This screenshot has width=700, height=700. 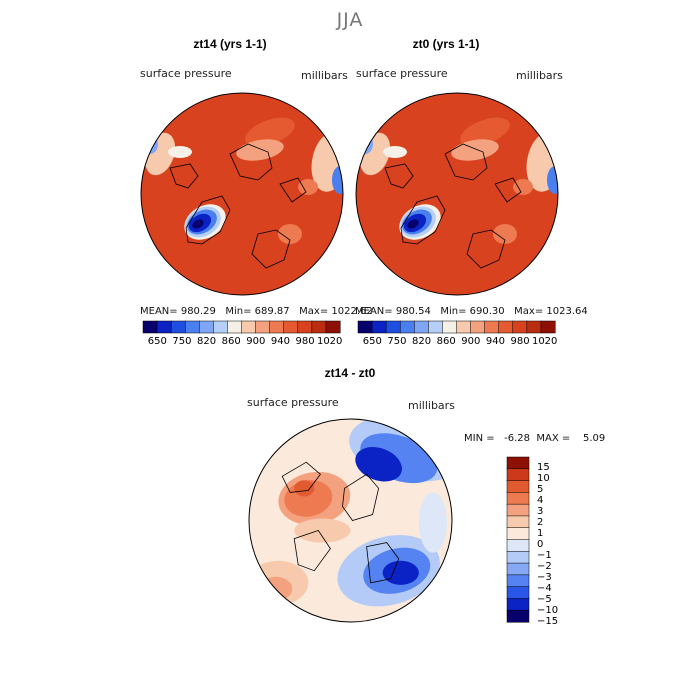 I want to click on panel-1-title: zt14 (yrs 1-1), so click(x=230, y=44).